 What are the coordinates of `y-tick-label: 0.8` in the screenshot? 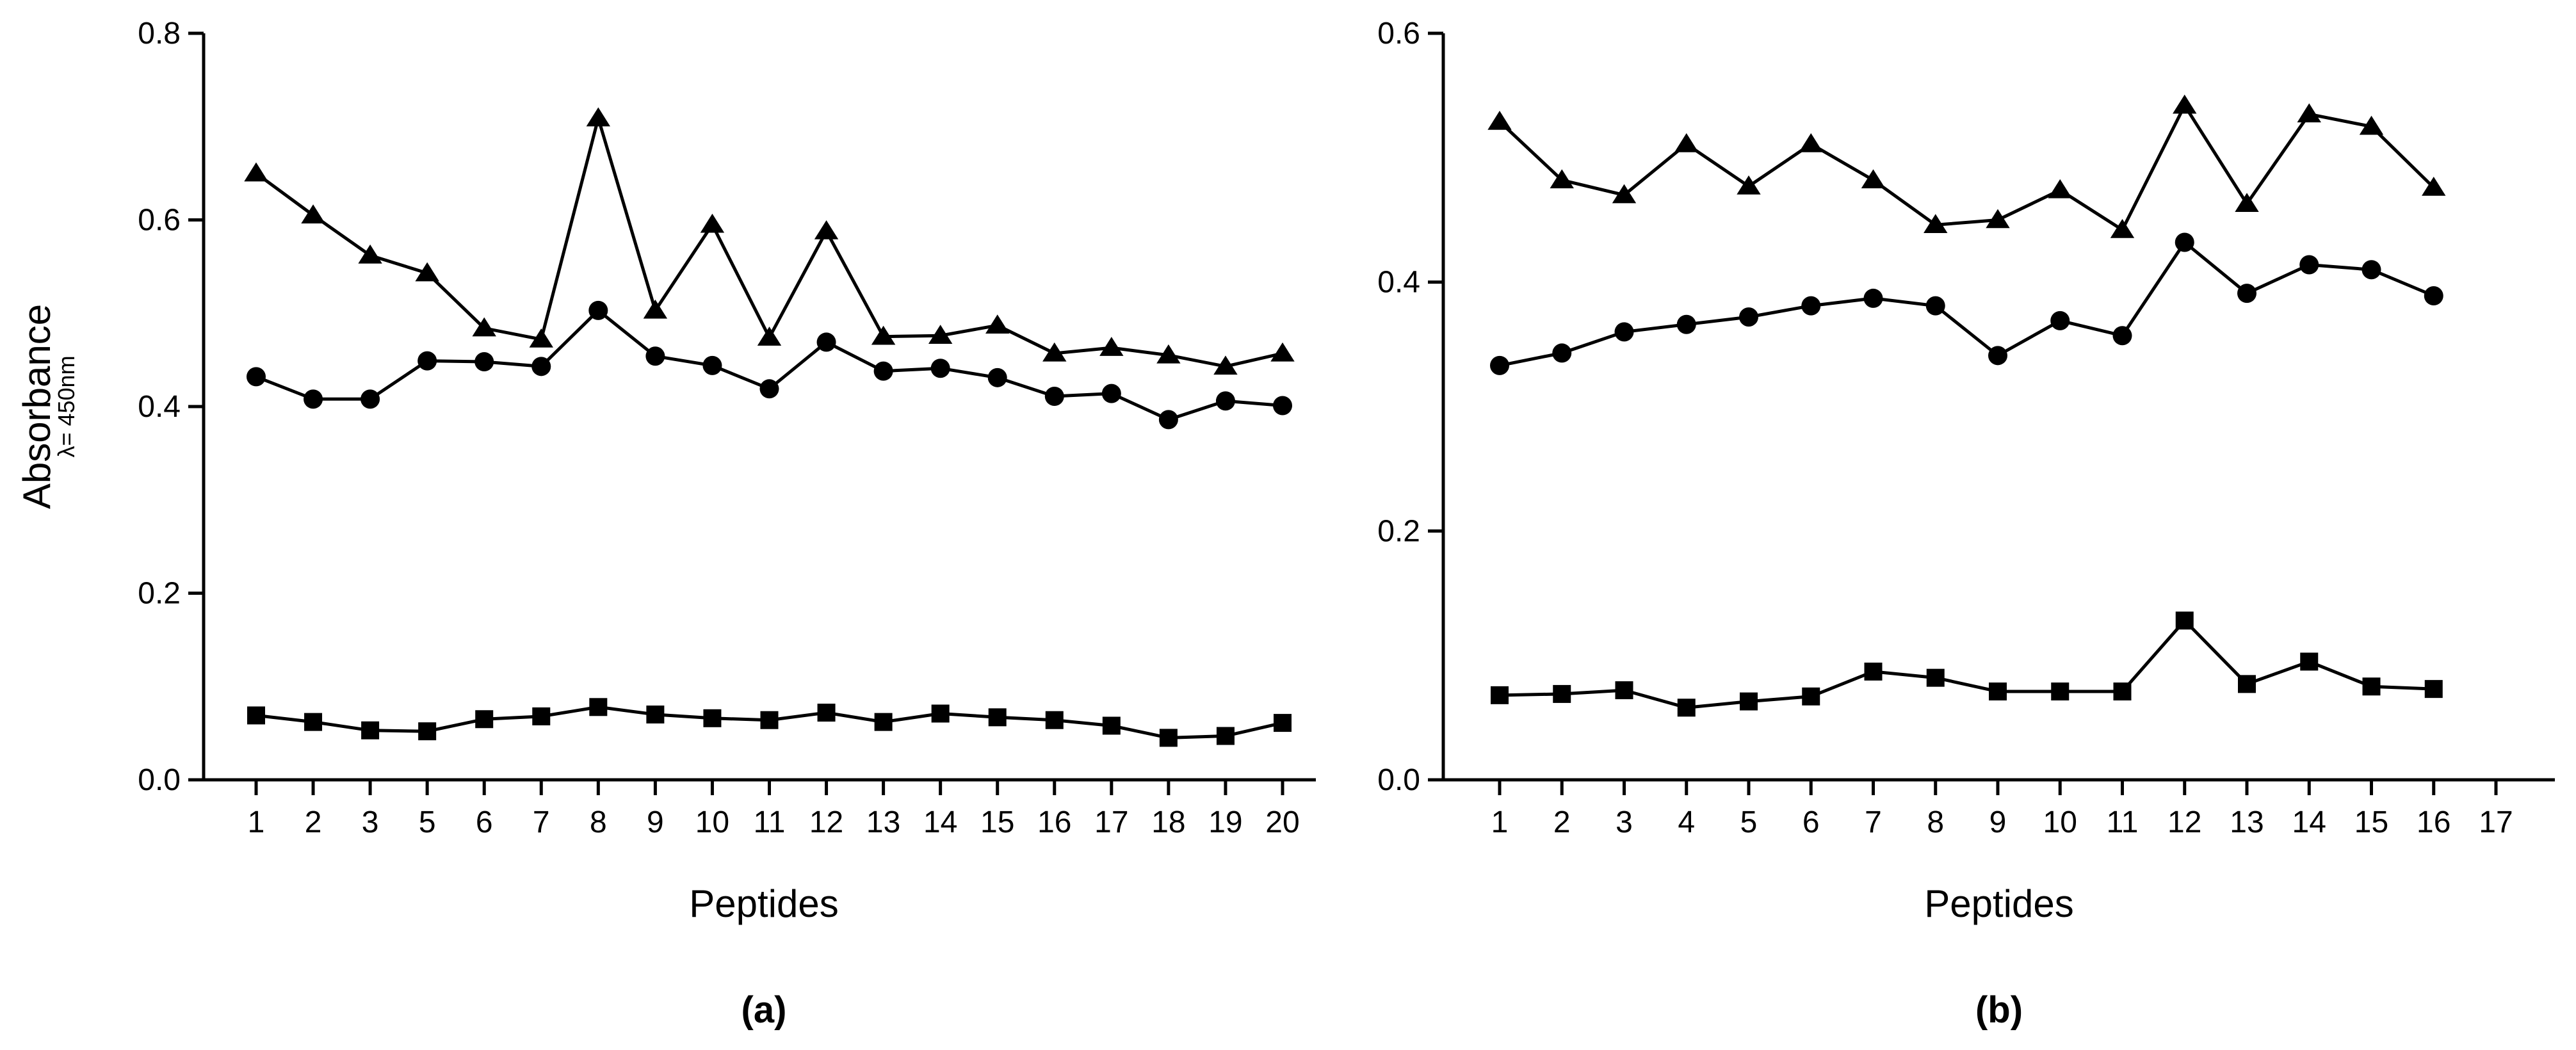 It's located at (159, 34).